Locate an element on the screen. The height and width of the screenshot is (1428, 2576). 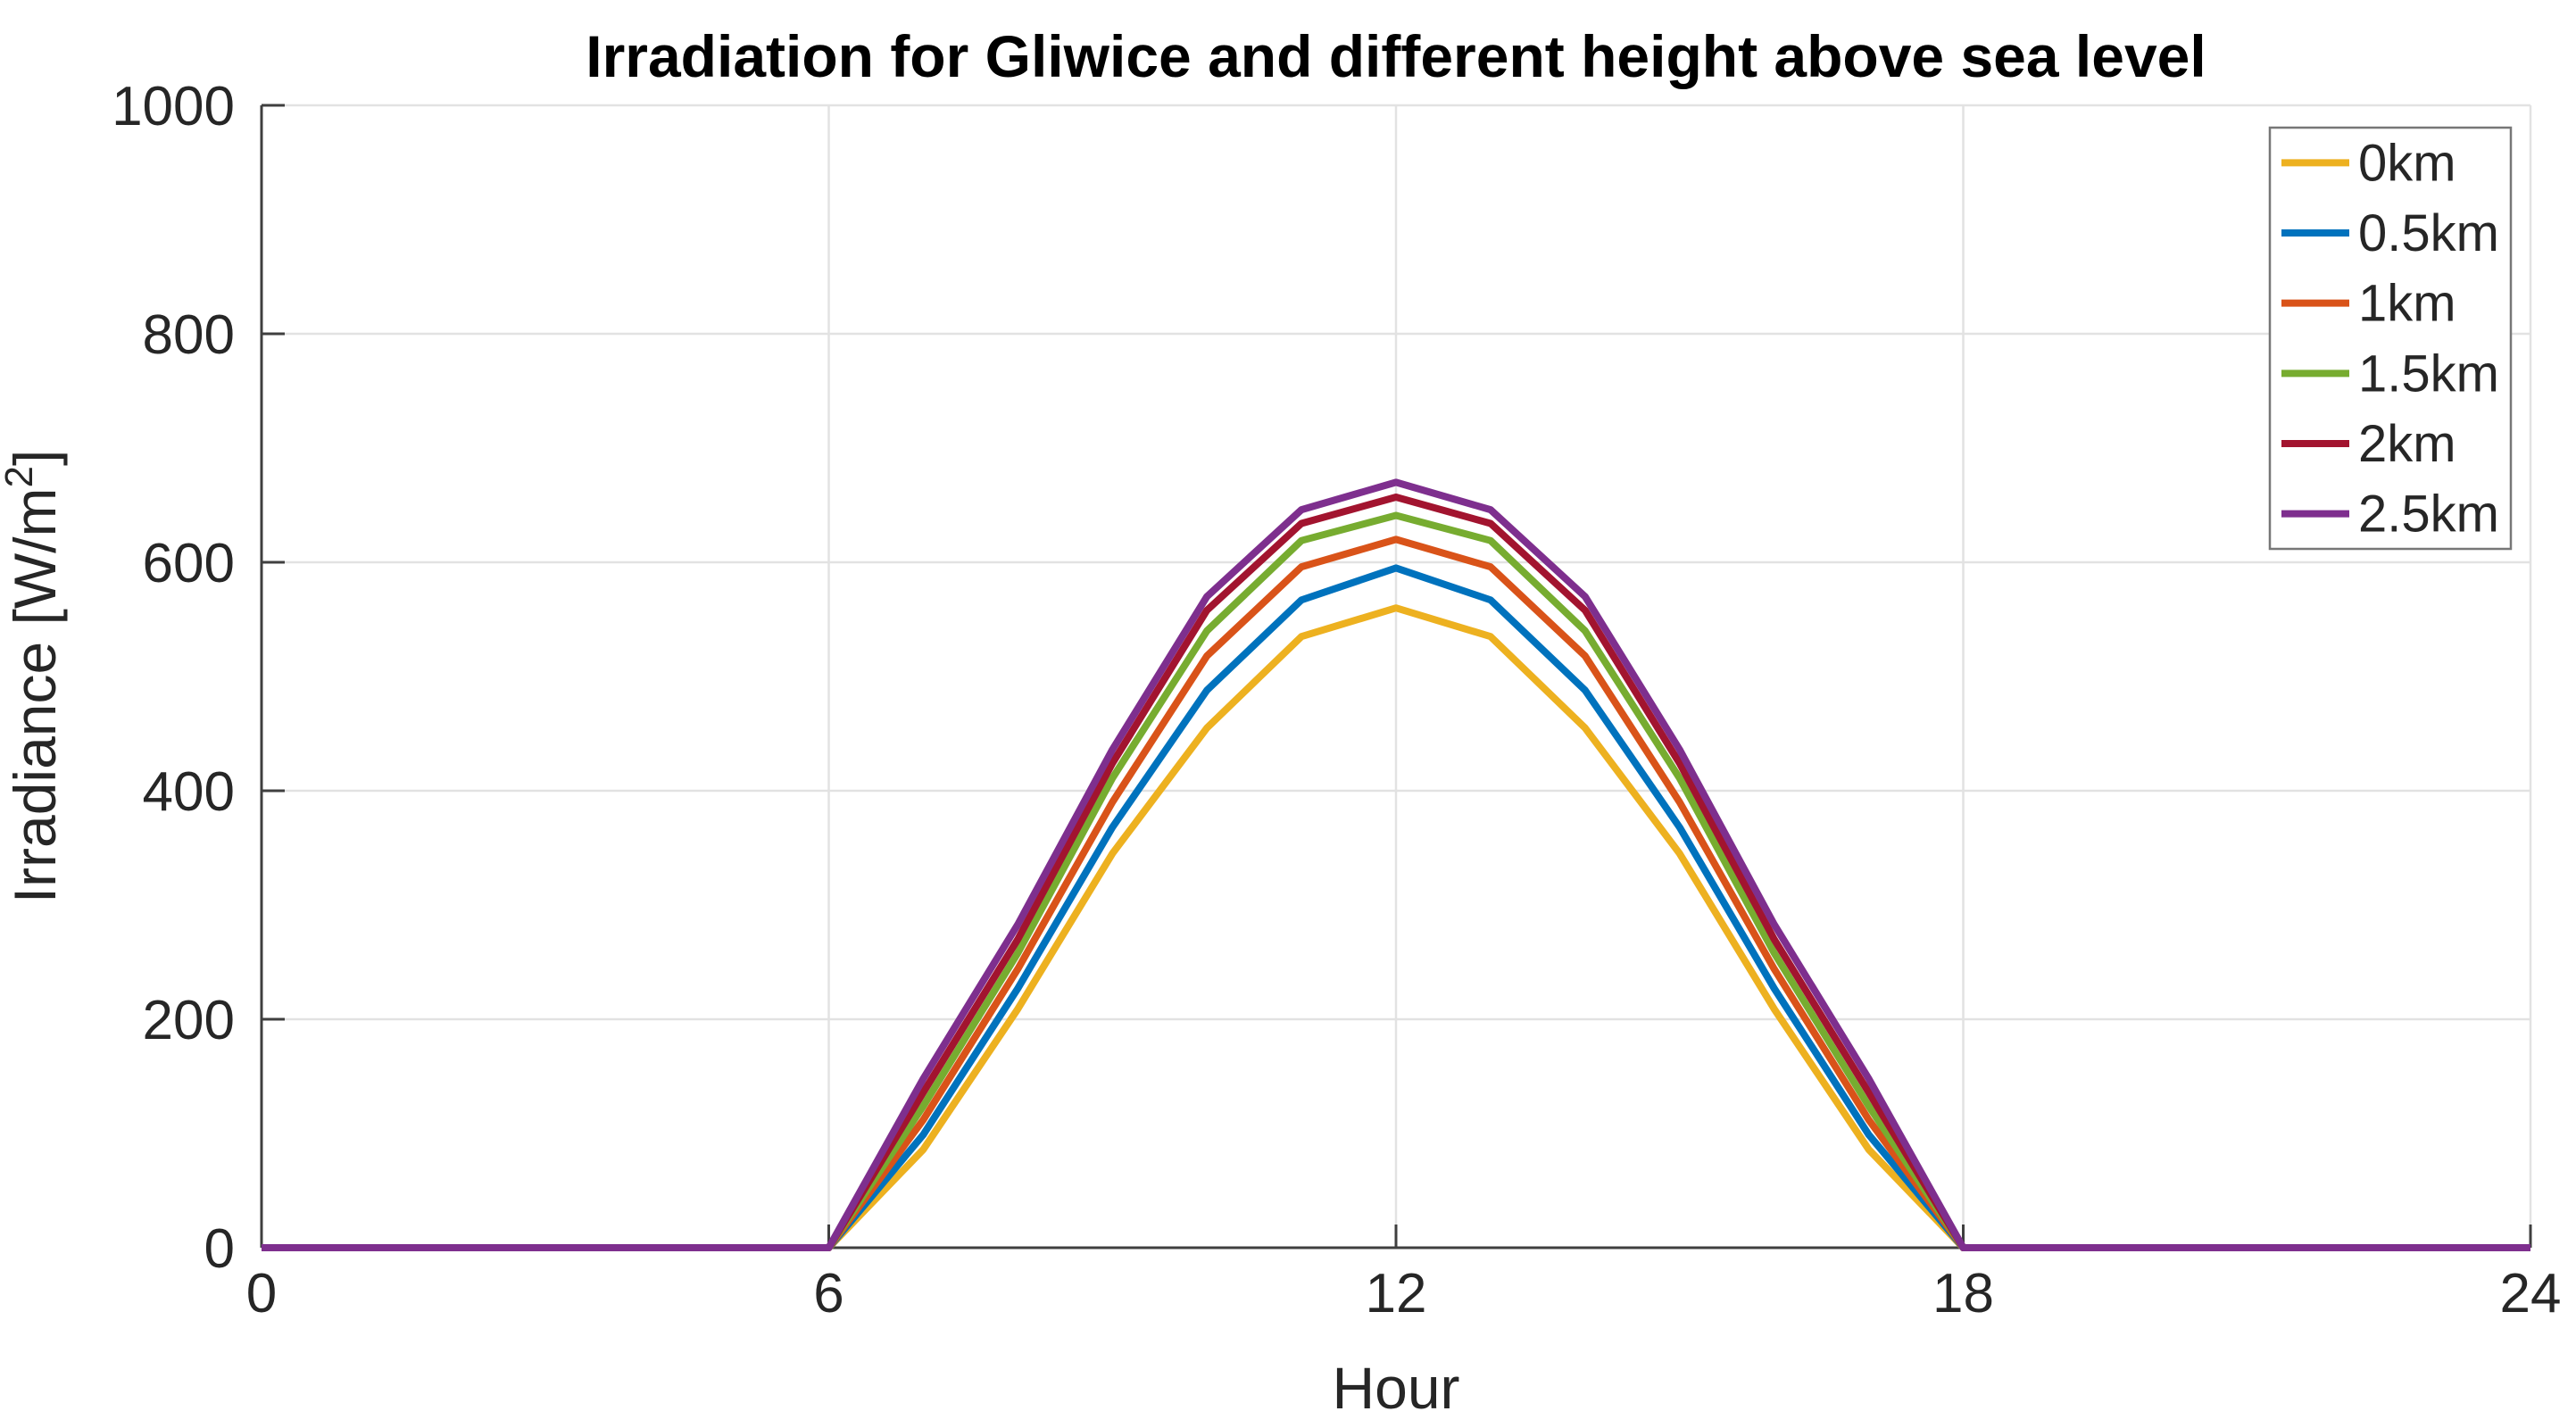
legend-item: 2km is located at coordinates (2369, 444).